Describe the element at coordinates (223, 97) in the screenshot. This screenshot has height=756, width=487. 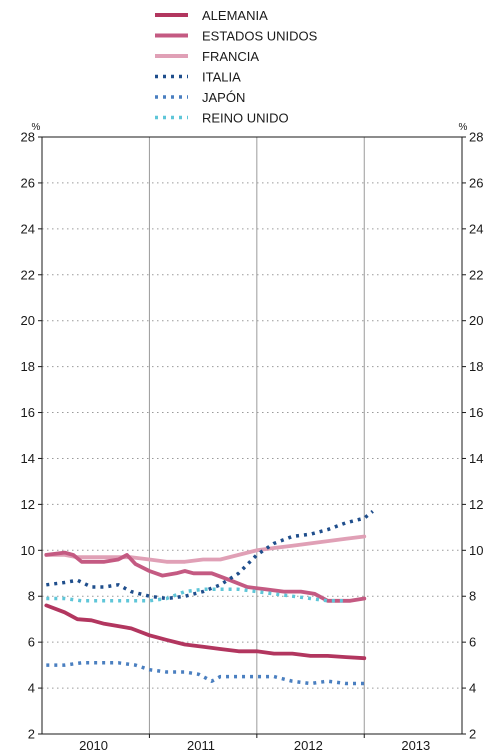
I see `legend-label: JAPÓN` at that location.